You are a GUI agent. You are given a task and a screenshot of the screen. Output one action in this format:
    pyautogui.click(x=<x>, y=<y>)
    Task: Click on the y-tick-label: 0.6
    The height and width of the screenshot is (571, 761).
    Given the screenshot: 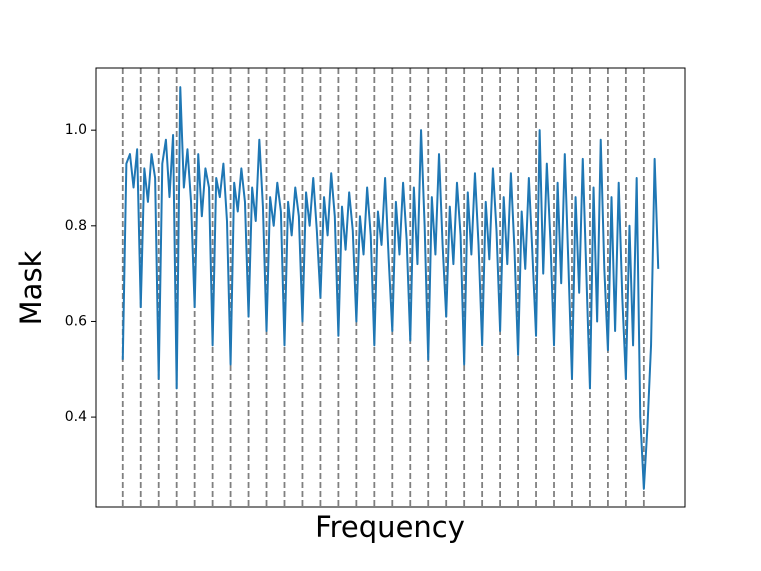 What is the action you would take?
    pyautogui.click(x=76, y=321)
    